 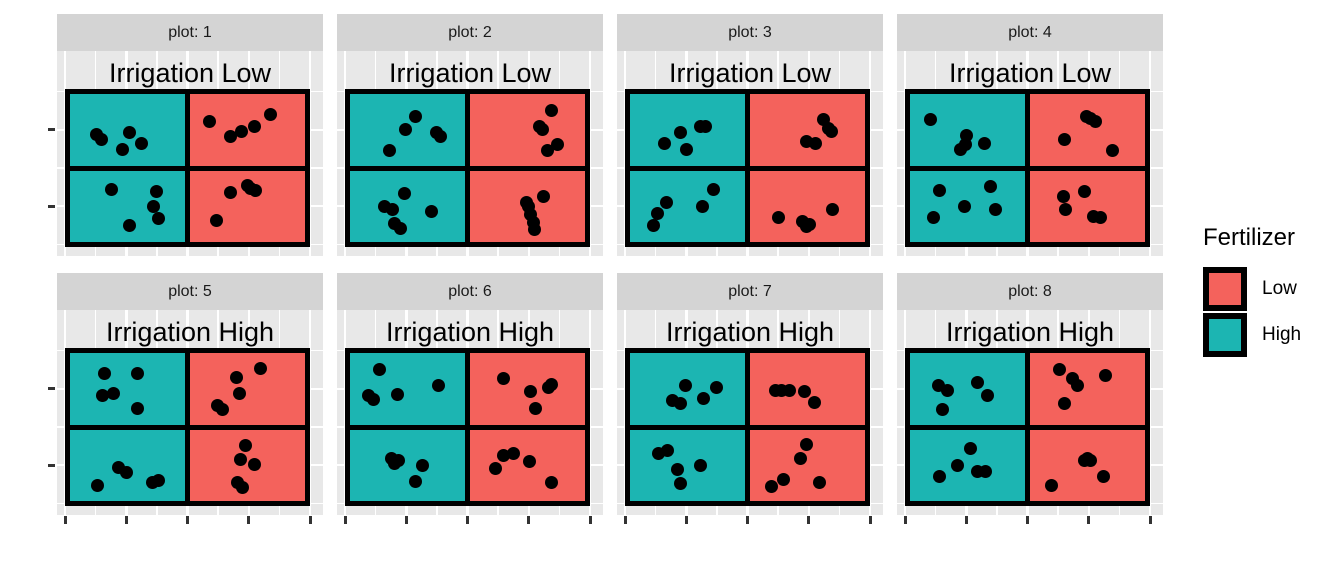 I want to click on facet-plot-3: plot: 3 Irrigation Low, so click(x=750, y=135).